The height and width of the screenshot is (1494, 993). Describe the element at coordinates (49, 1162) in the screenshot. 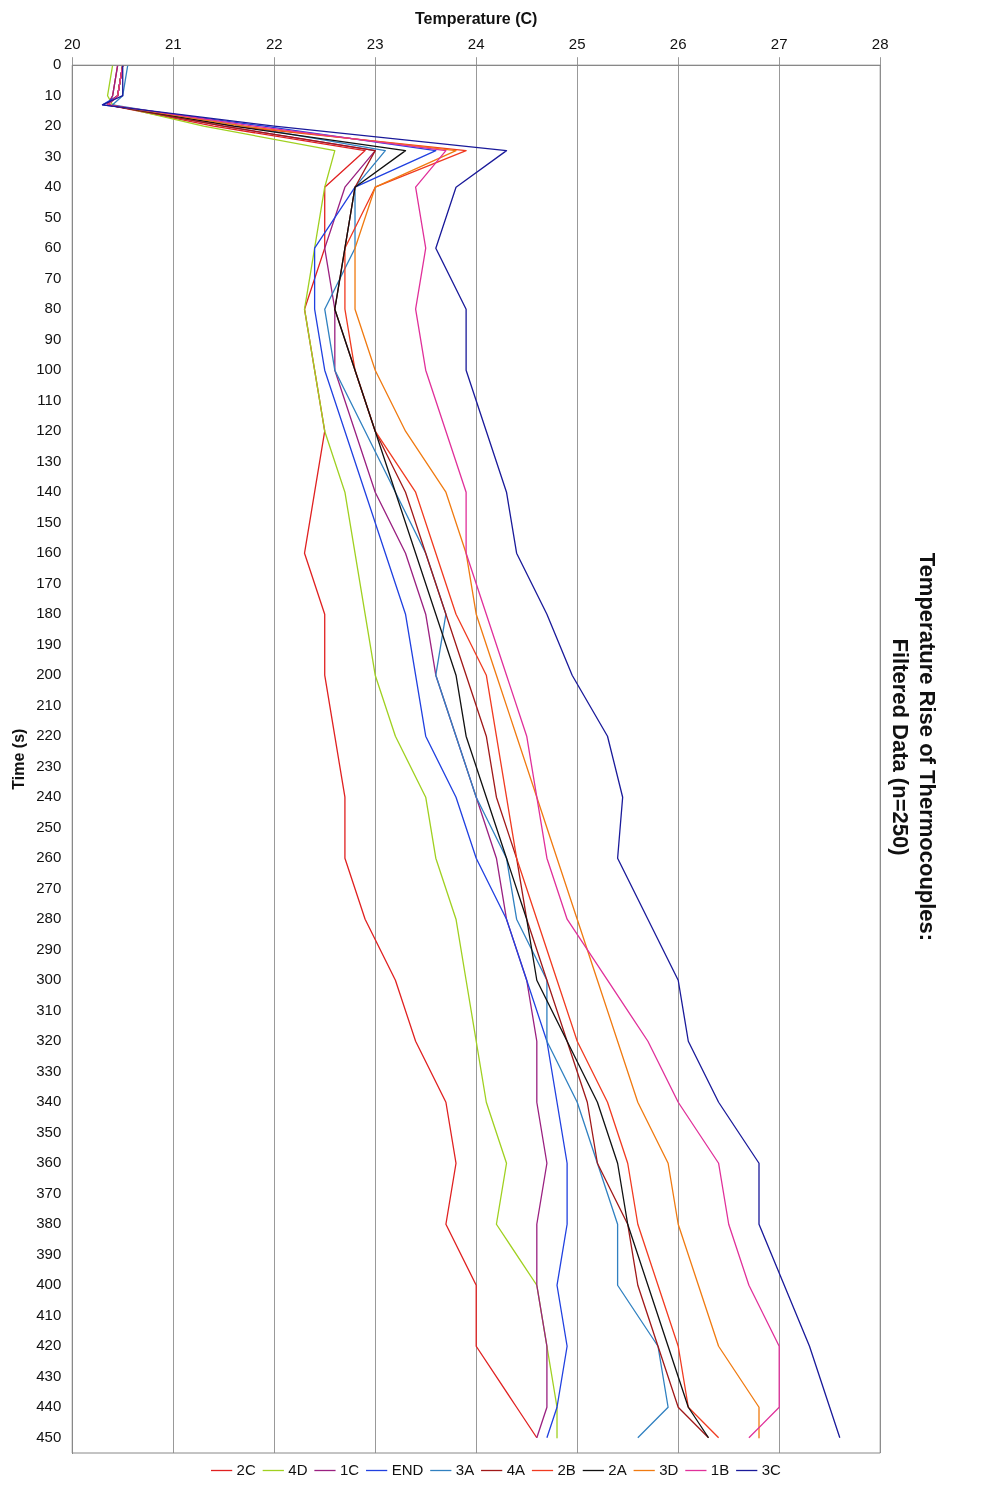

I see `y-tick-label: 360` at that location.